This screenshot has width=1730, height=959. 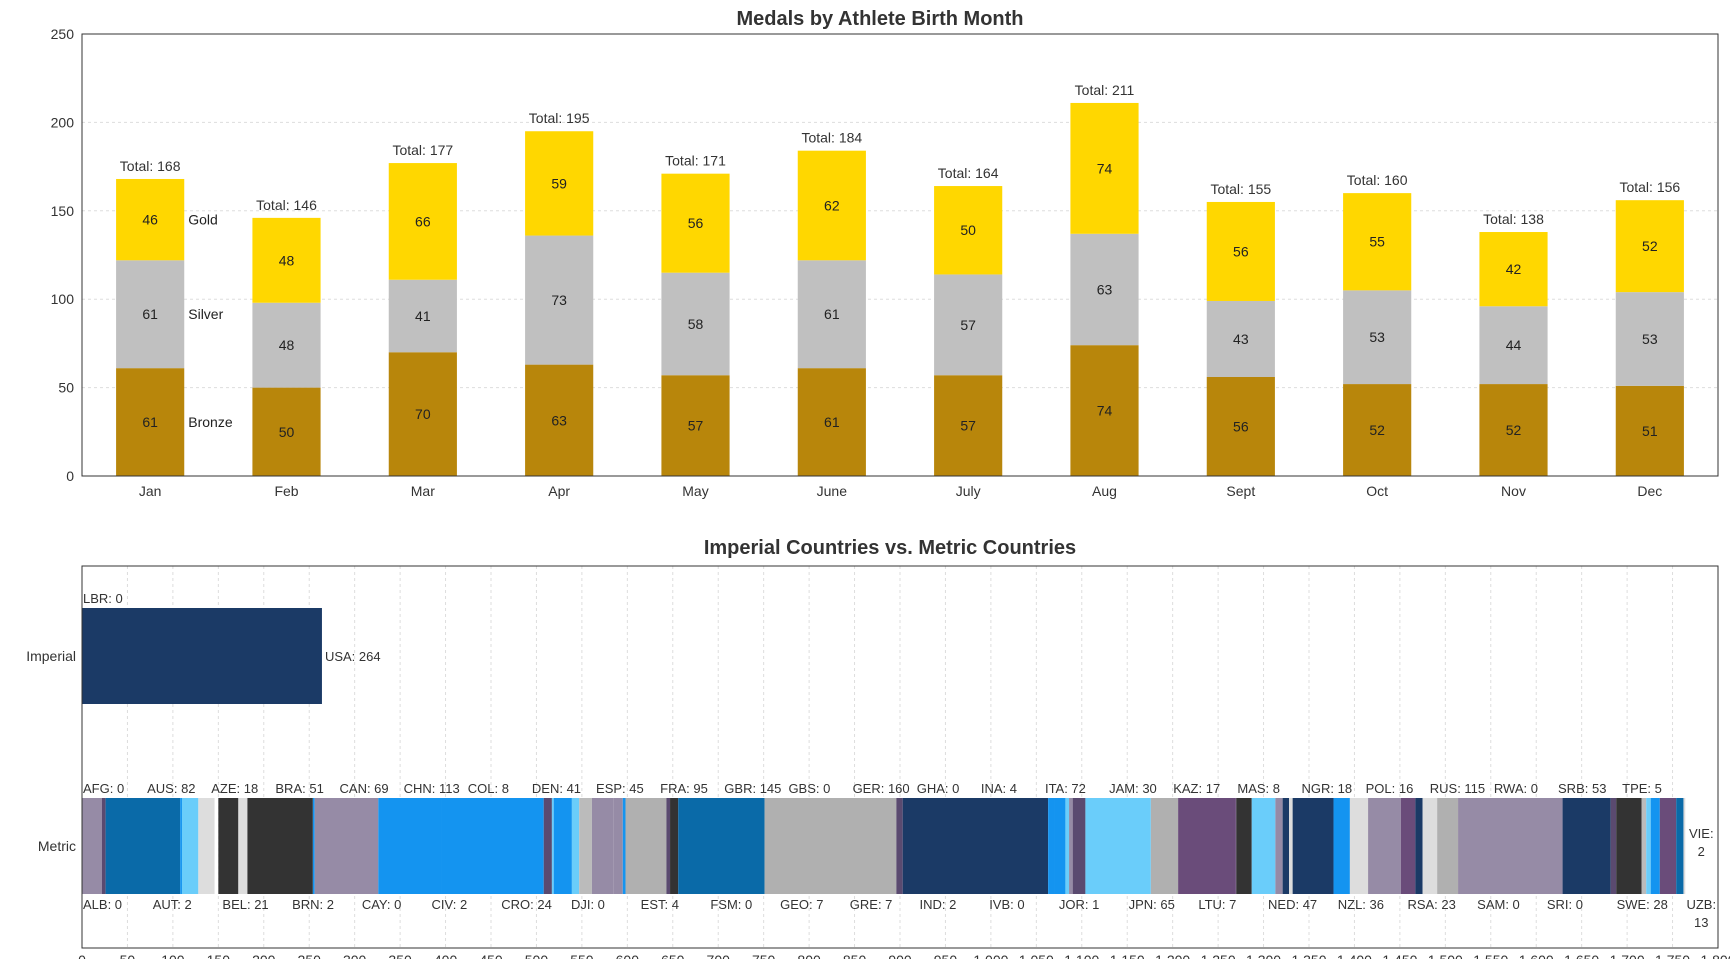 What do you see at coordinates (202, 656) in the screenshot?
I see `imperial-segment` at bounding box center [202, 656].